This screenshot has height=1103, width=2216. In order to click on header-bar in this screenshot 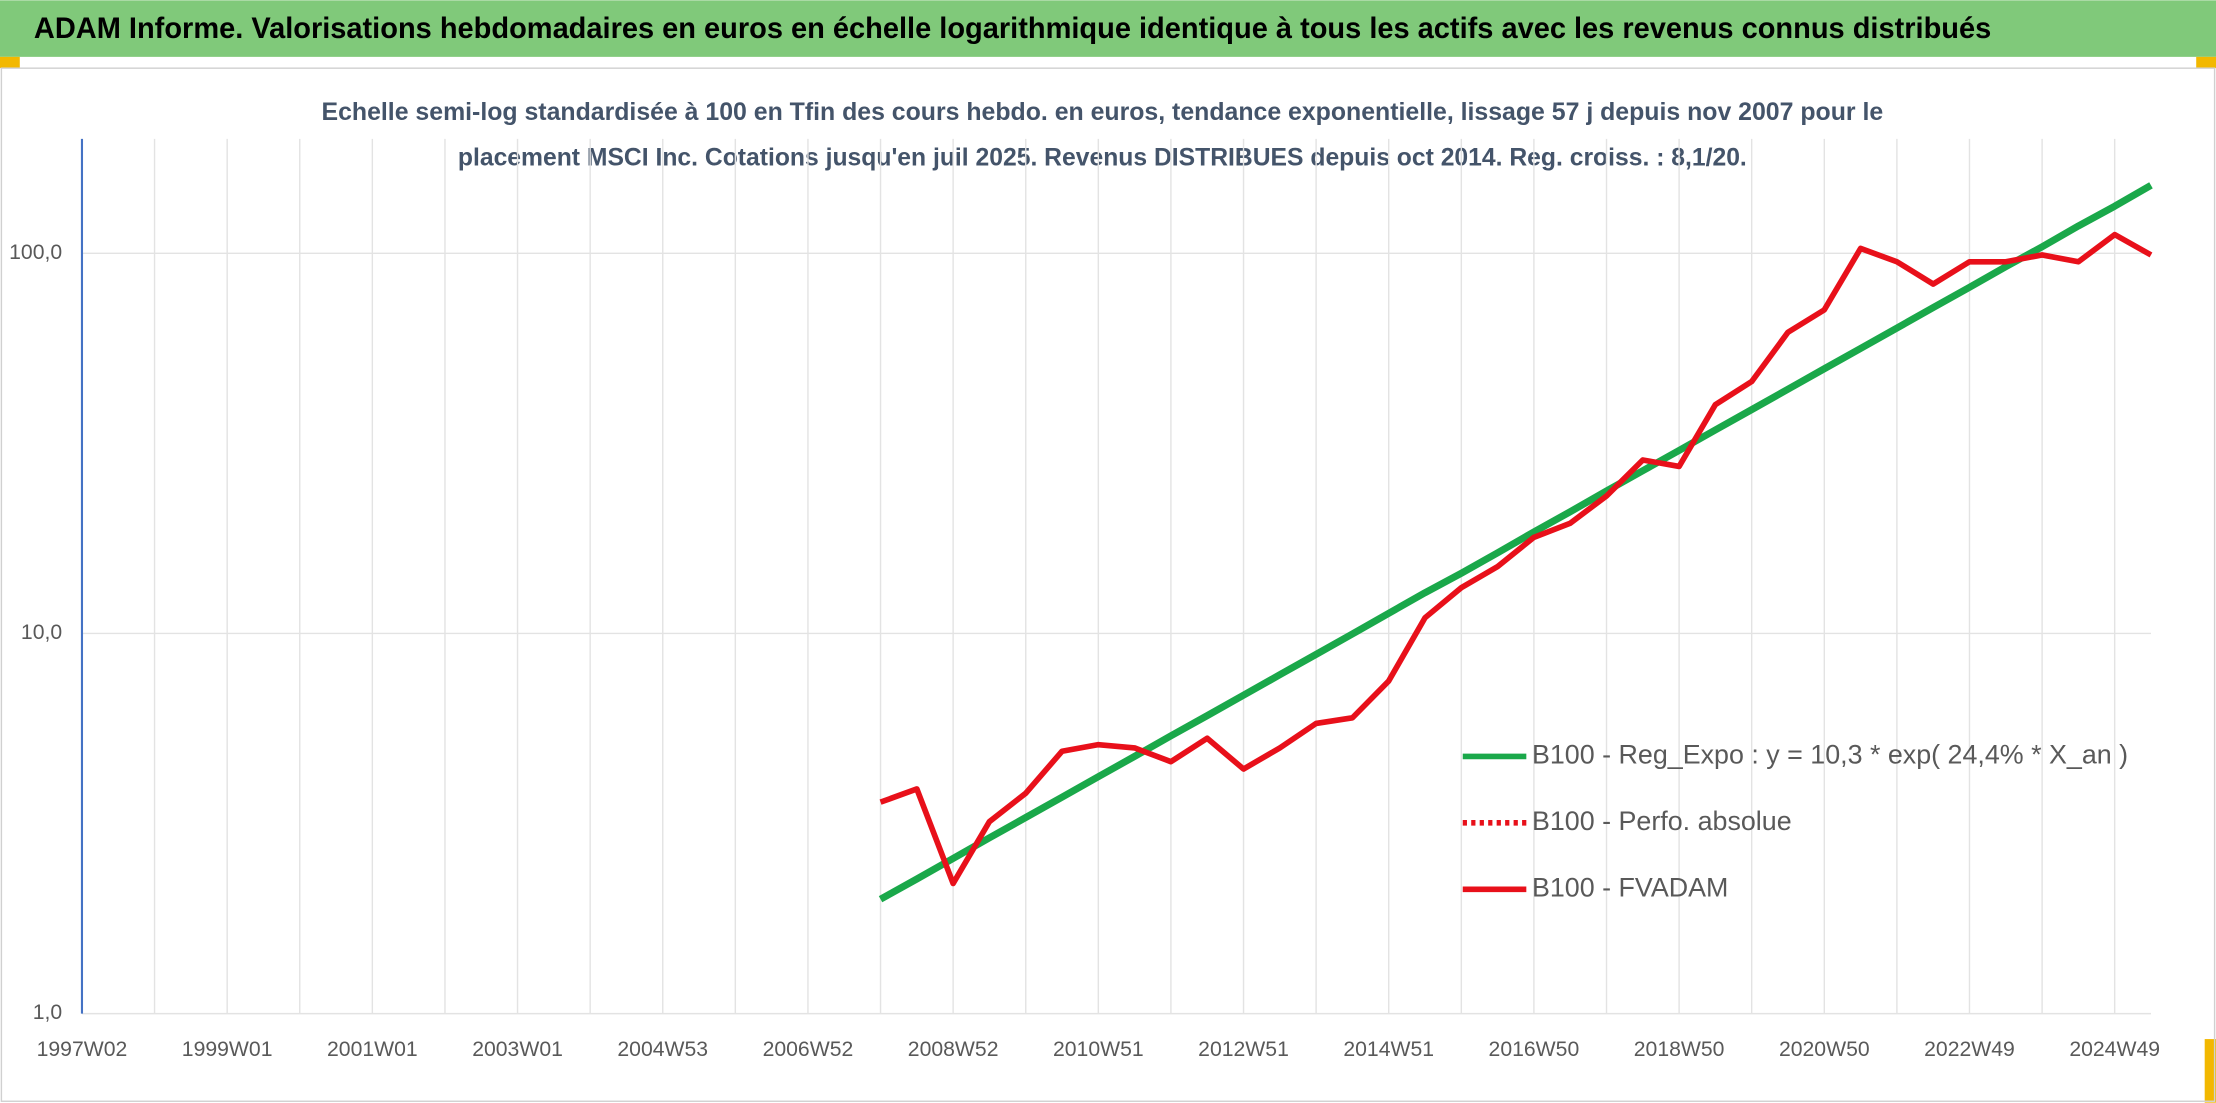, I will do `click(1108, 28)`.